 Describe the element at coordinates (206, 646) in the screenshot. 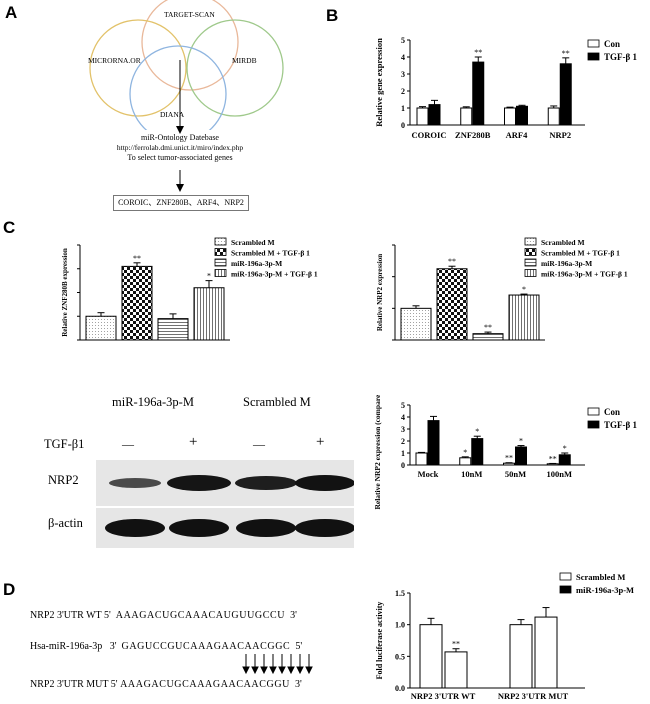

I see `seq-sequence: GAGUCCGUCAAAGAACAACGGC` at that location.